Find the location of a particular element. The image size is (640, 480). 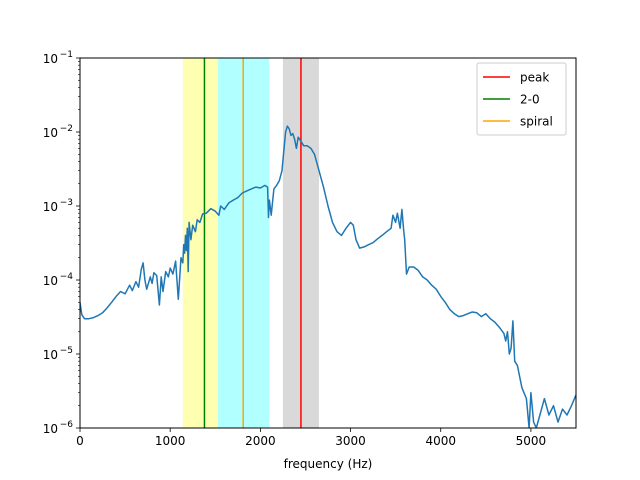

y-tick-label-5: 10 is located at coordinates (50, 59).